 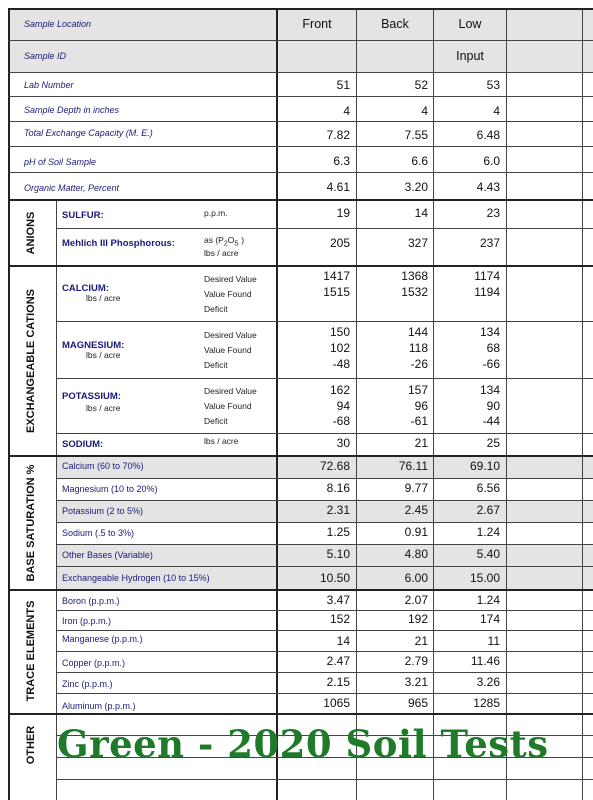 I want to click on te-iron-front: 152, so click(x=339, y=619).